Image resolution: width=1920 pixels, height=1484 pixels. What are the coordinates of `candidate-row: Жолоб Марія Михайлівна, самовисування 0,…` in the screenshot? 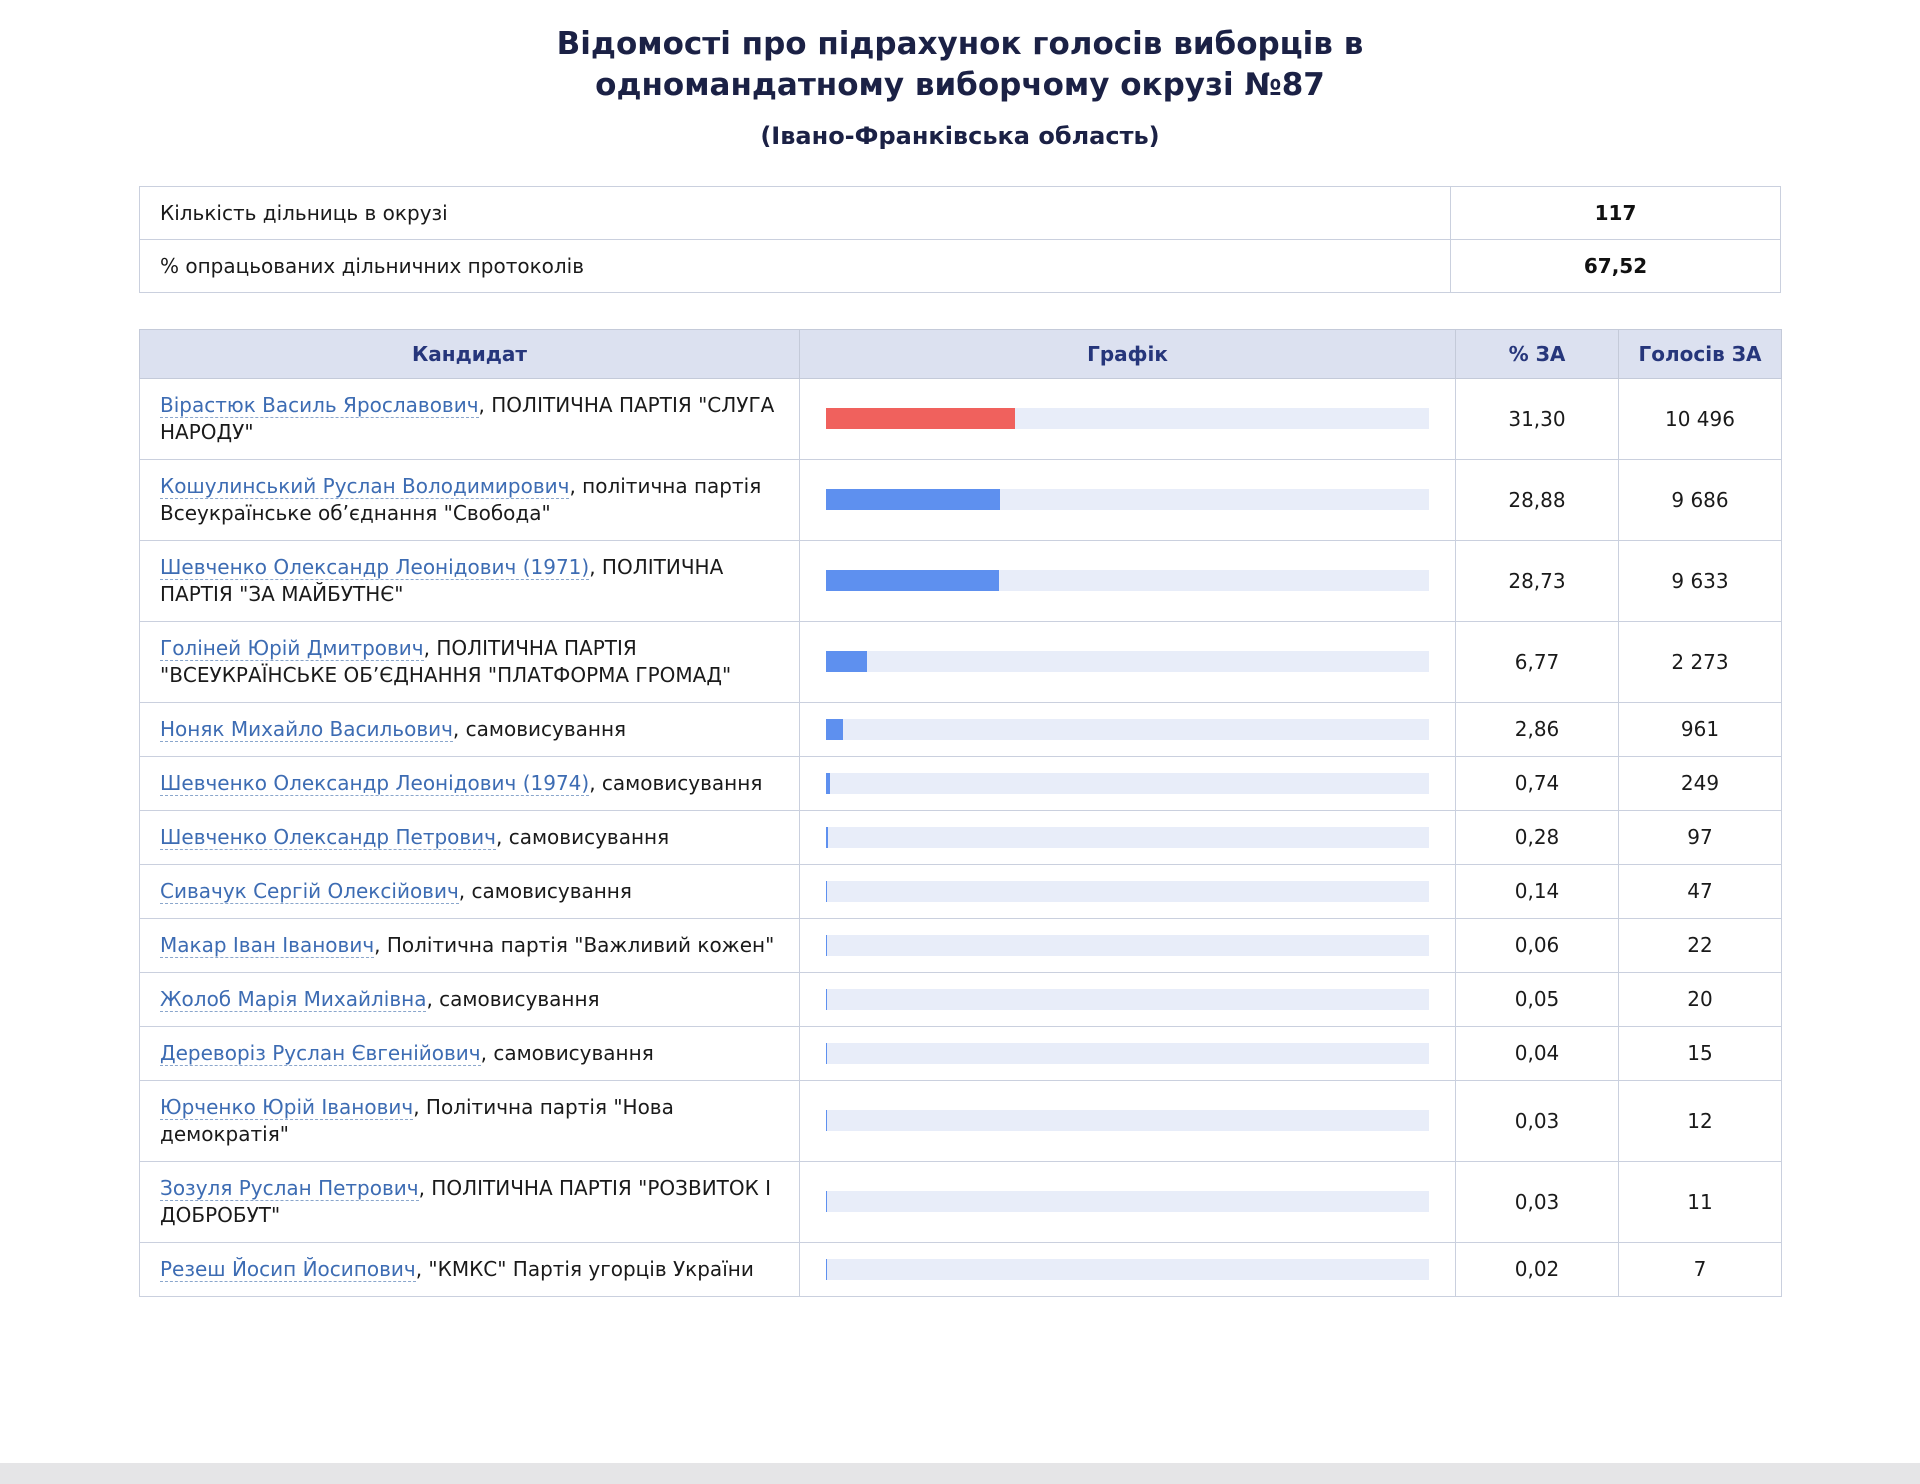 It's located at (960, 999).